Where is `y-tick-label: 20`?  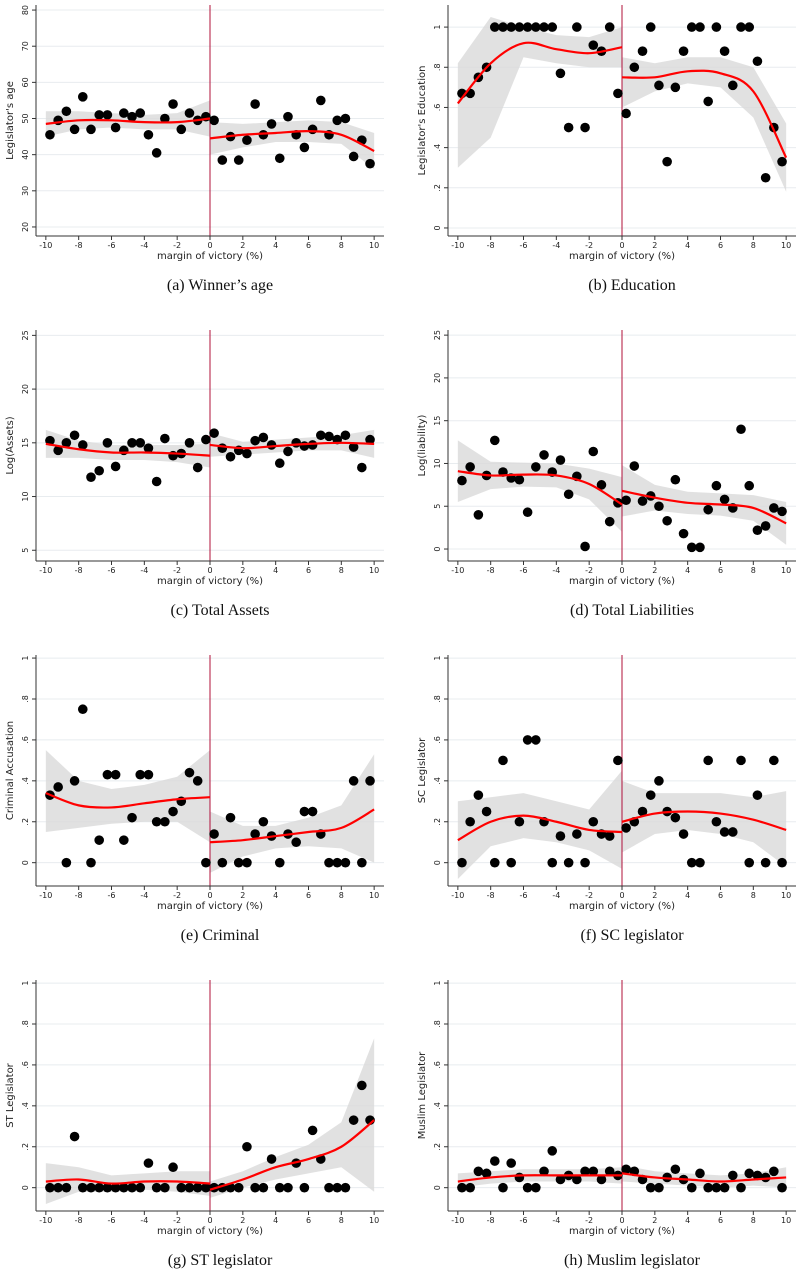 y-tick-label: 20 is located at coordinates (437, 378).